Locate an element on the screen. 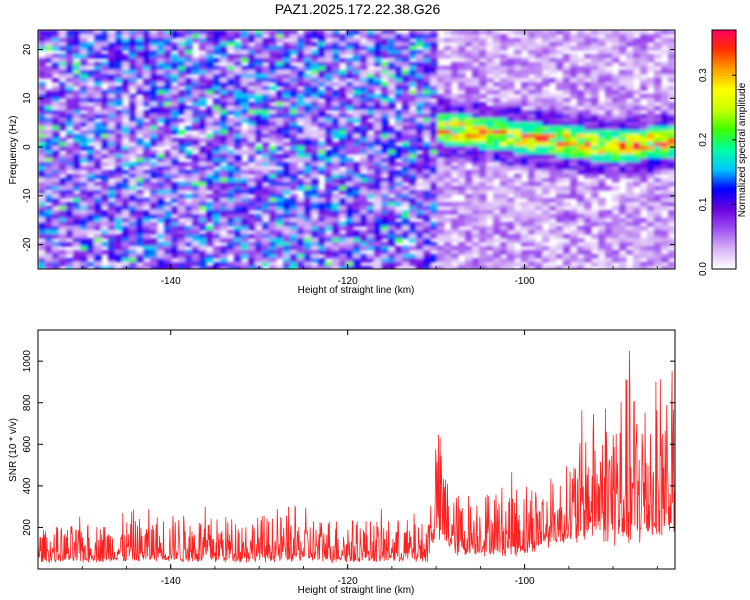 This screenshot has height=600, width=750. snr-y-tick-label: 1000 is located at coordinates (27, 361).